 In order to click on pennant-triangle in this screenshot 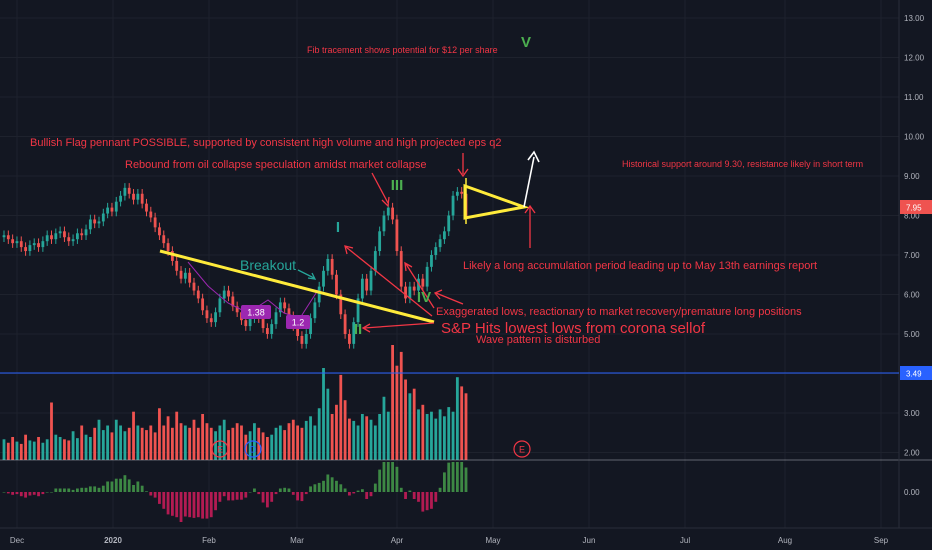, I will do `click(496, 201)`.